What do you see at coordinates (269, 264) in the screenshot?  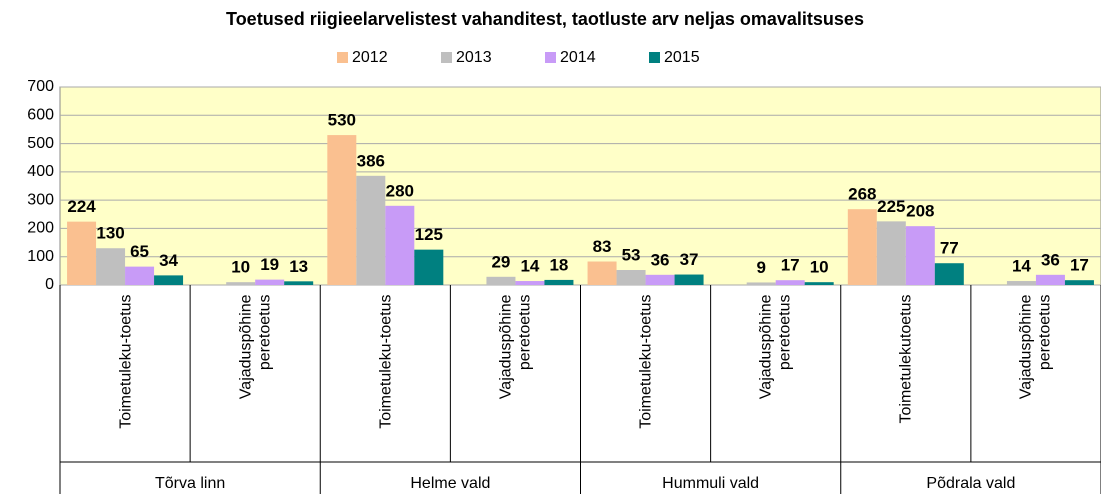 I see `data-label: 19` at bounding box center [269, 264].